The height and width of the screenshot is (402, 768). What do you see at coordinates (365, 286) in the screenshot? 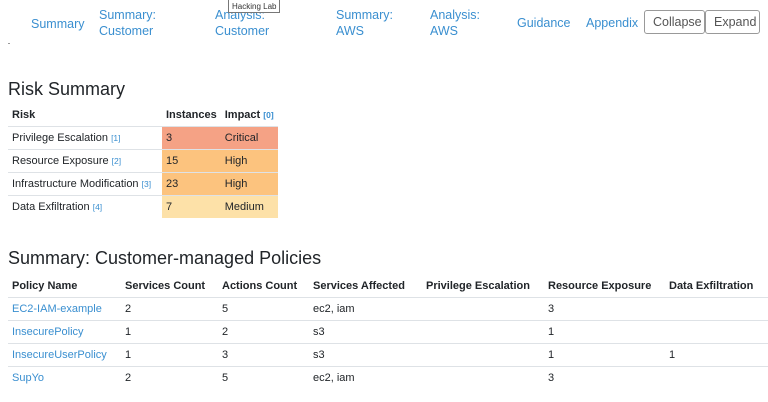
I see `col-header-services-affected: Services Affected` at bounding box center [365, 286].